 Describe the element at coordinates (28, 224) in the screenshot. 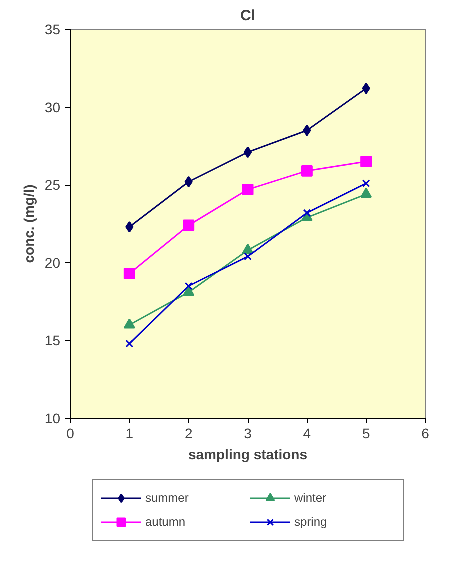

I see `y-axis-title: conc. (mg/l)` at that location.